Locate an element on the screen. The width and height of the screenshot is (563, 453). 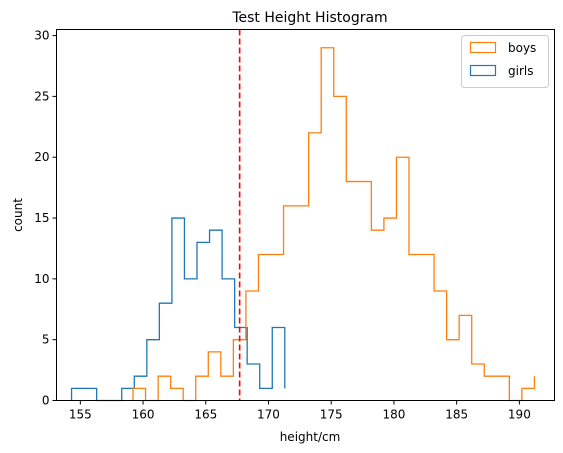
y-tick-label: 5 is located at coordinates (46, 340).